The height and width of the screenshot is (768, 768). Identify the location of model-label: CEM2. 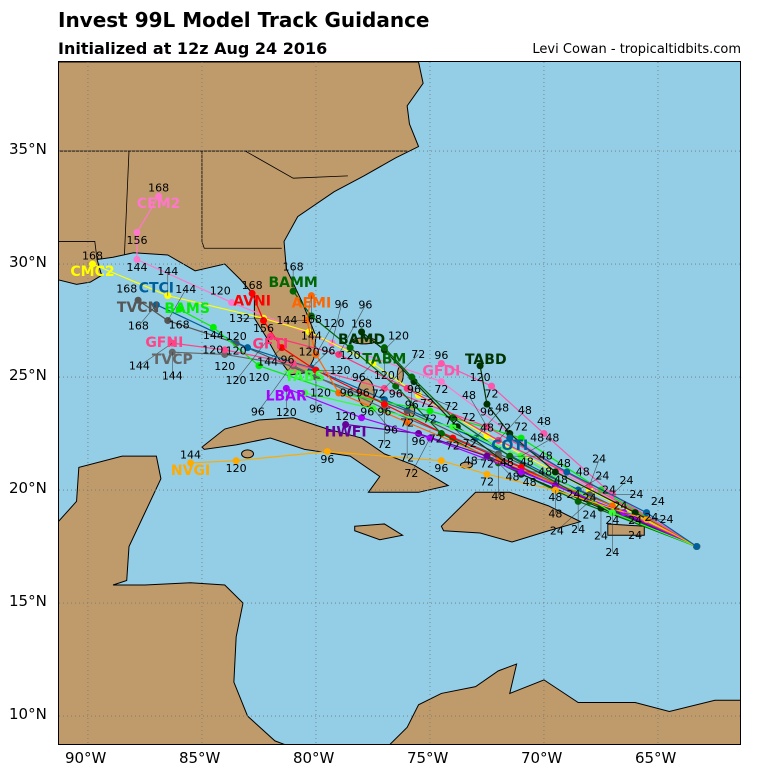
(159, 204).